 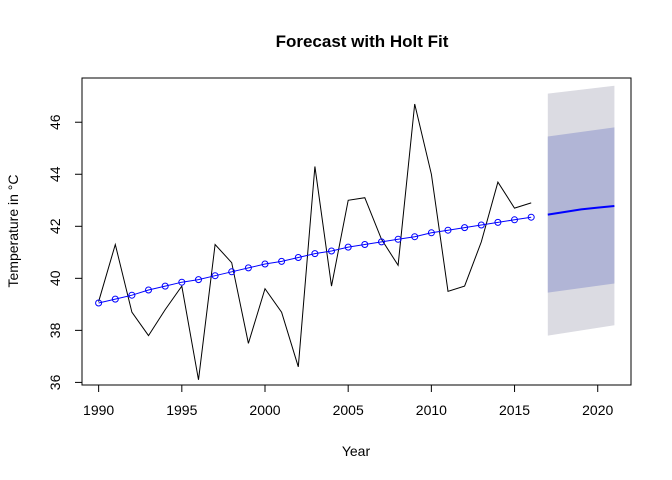 I want to click on x-tick-label: 1995, so click(x=181, y=410).